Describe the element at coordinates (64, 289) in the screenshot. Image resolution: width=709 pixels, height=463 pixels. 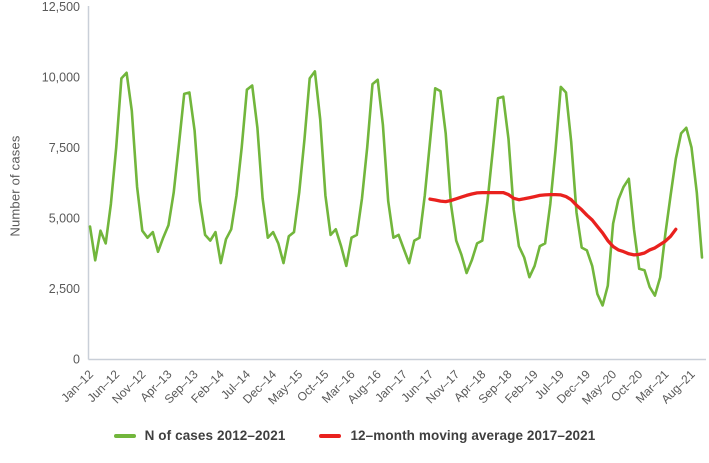
I see `y-tick-label: 2,500` at that location.